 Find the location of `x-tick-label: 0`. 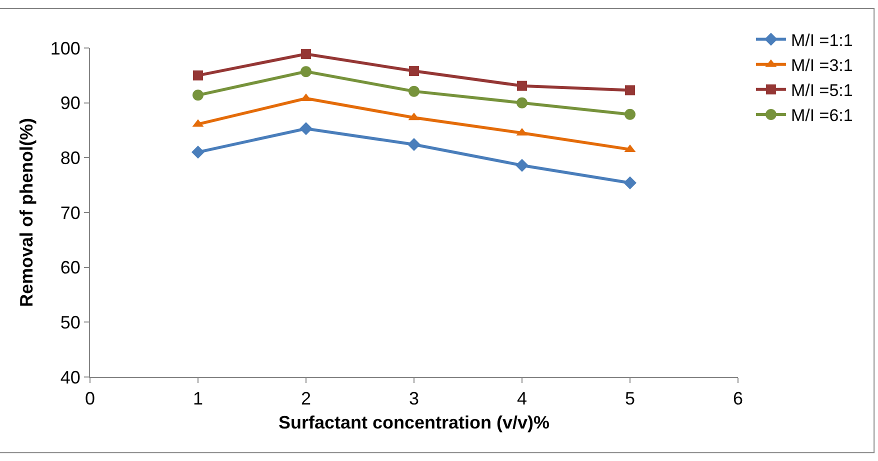

x-tick-label: 0 is located at coordinates (90, 398).